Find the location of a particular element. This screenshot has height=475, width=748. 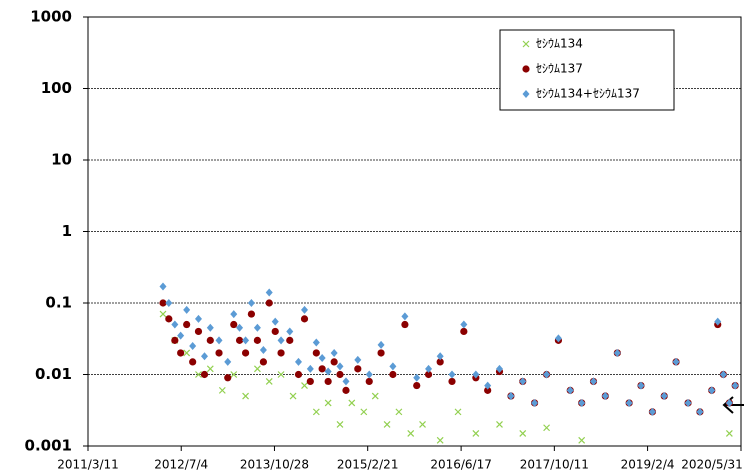

x-tick-label: 2012/7/4 is located at coordinates (181, 465).